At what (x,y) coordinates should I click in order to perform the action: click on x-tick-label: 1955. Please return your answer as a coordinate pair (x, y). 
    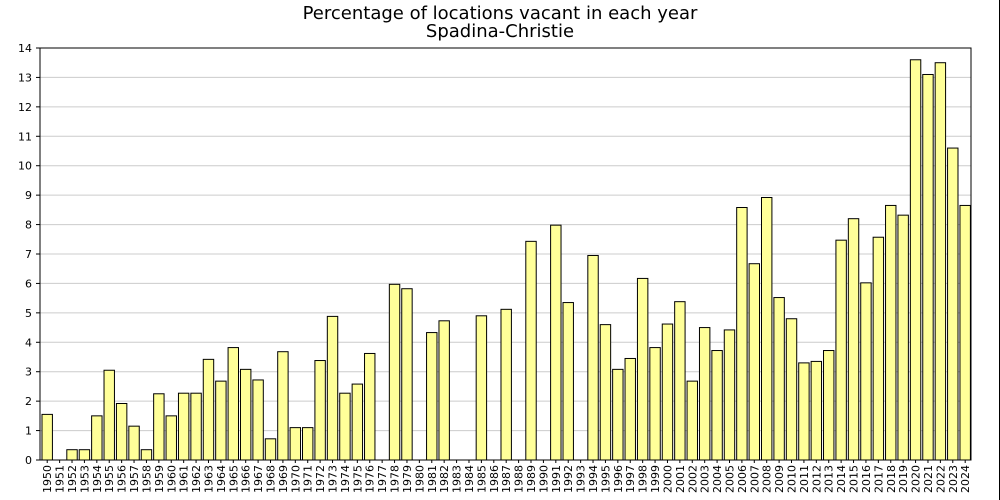
    Looking at the image, I should click on (109, 479).